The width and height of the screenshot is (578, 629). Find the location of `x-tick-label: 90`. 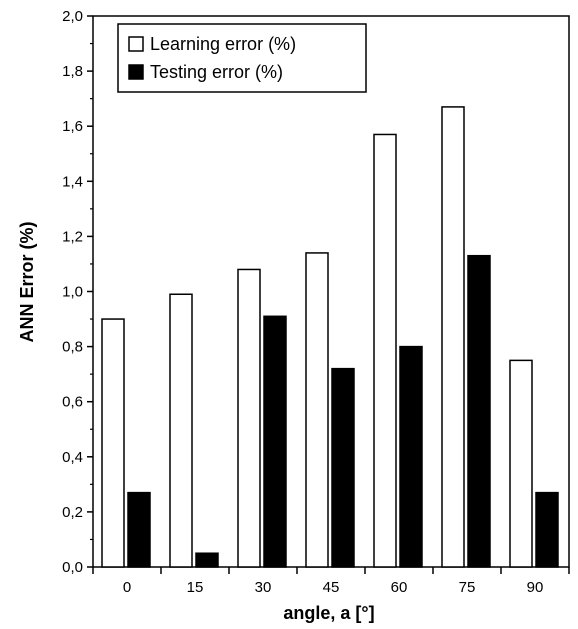

x-tick-label: 90 is located at coordinates (535, 587).